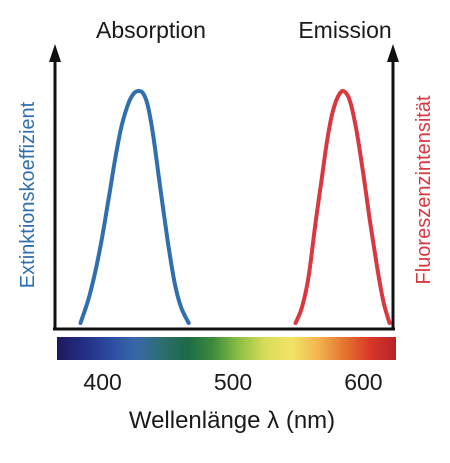 This screenshot has height=463, width=450. I want to click on left-y-axis-arrow, so click(55, 53).